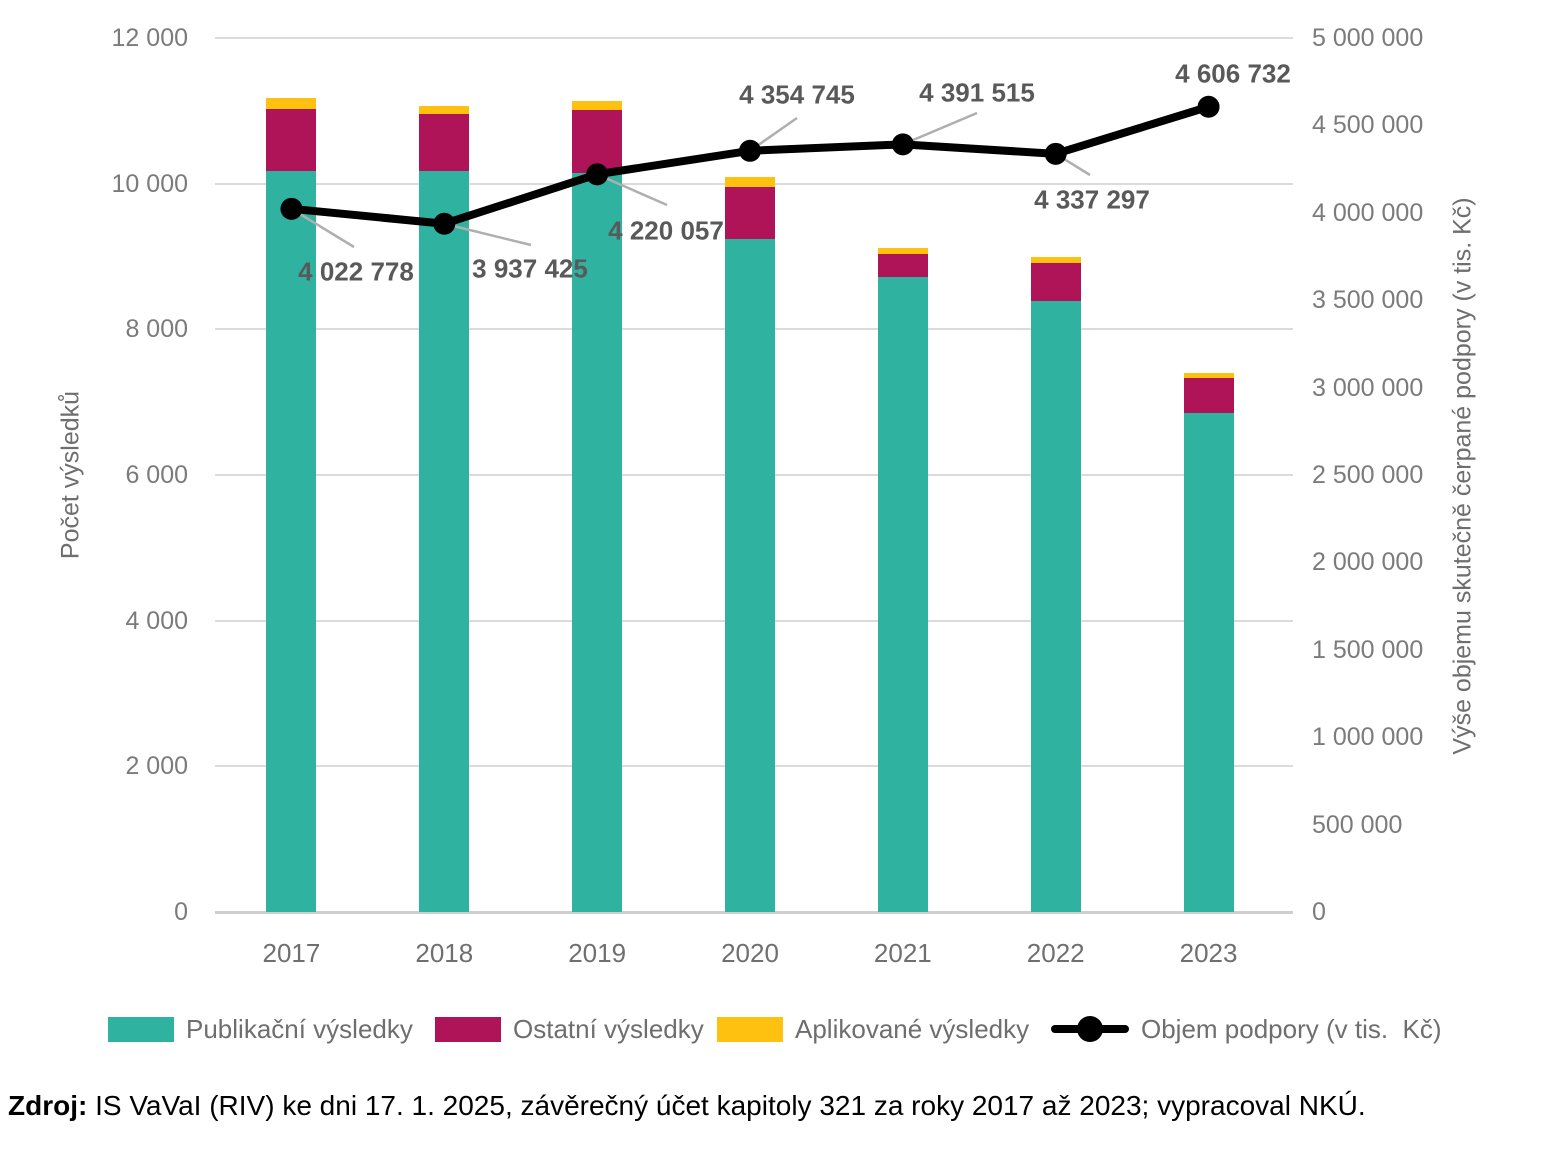 The image size is (1551, 1150). Describe the element at coordinates (1368, 300) in the screenshot. I see `y-axis-right-tick-label: 3 500 000` at that location.